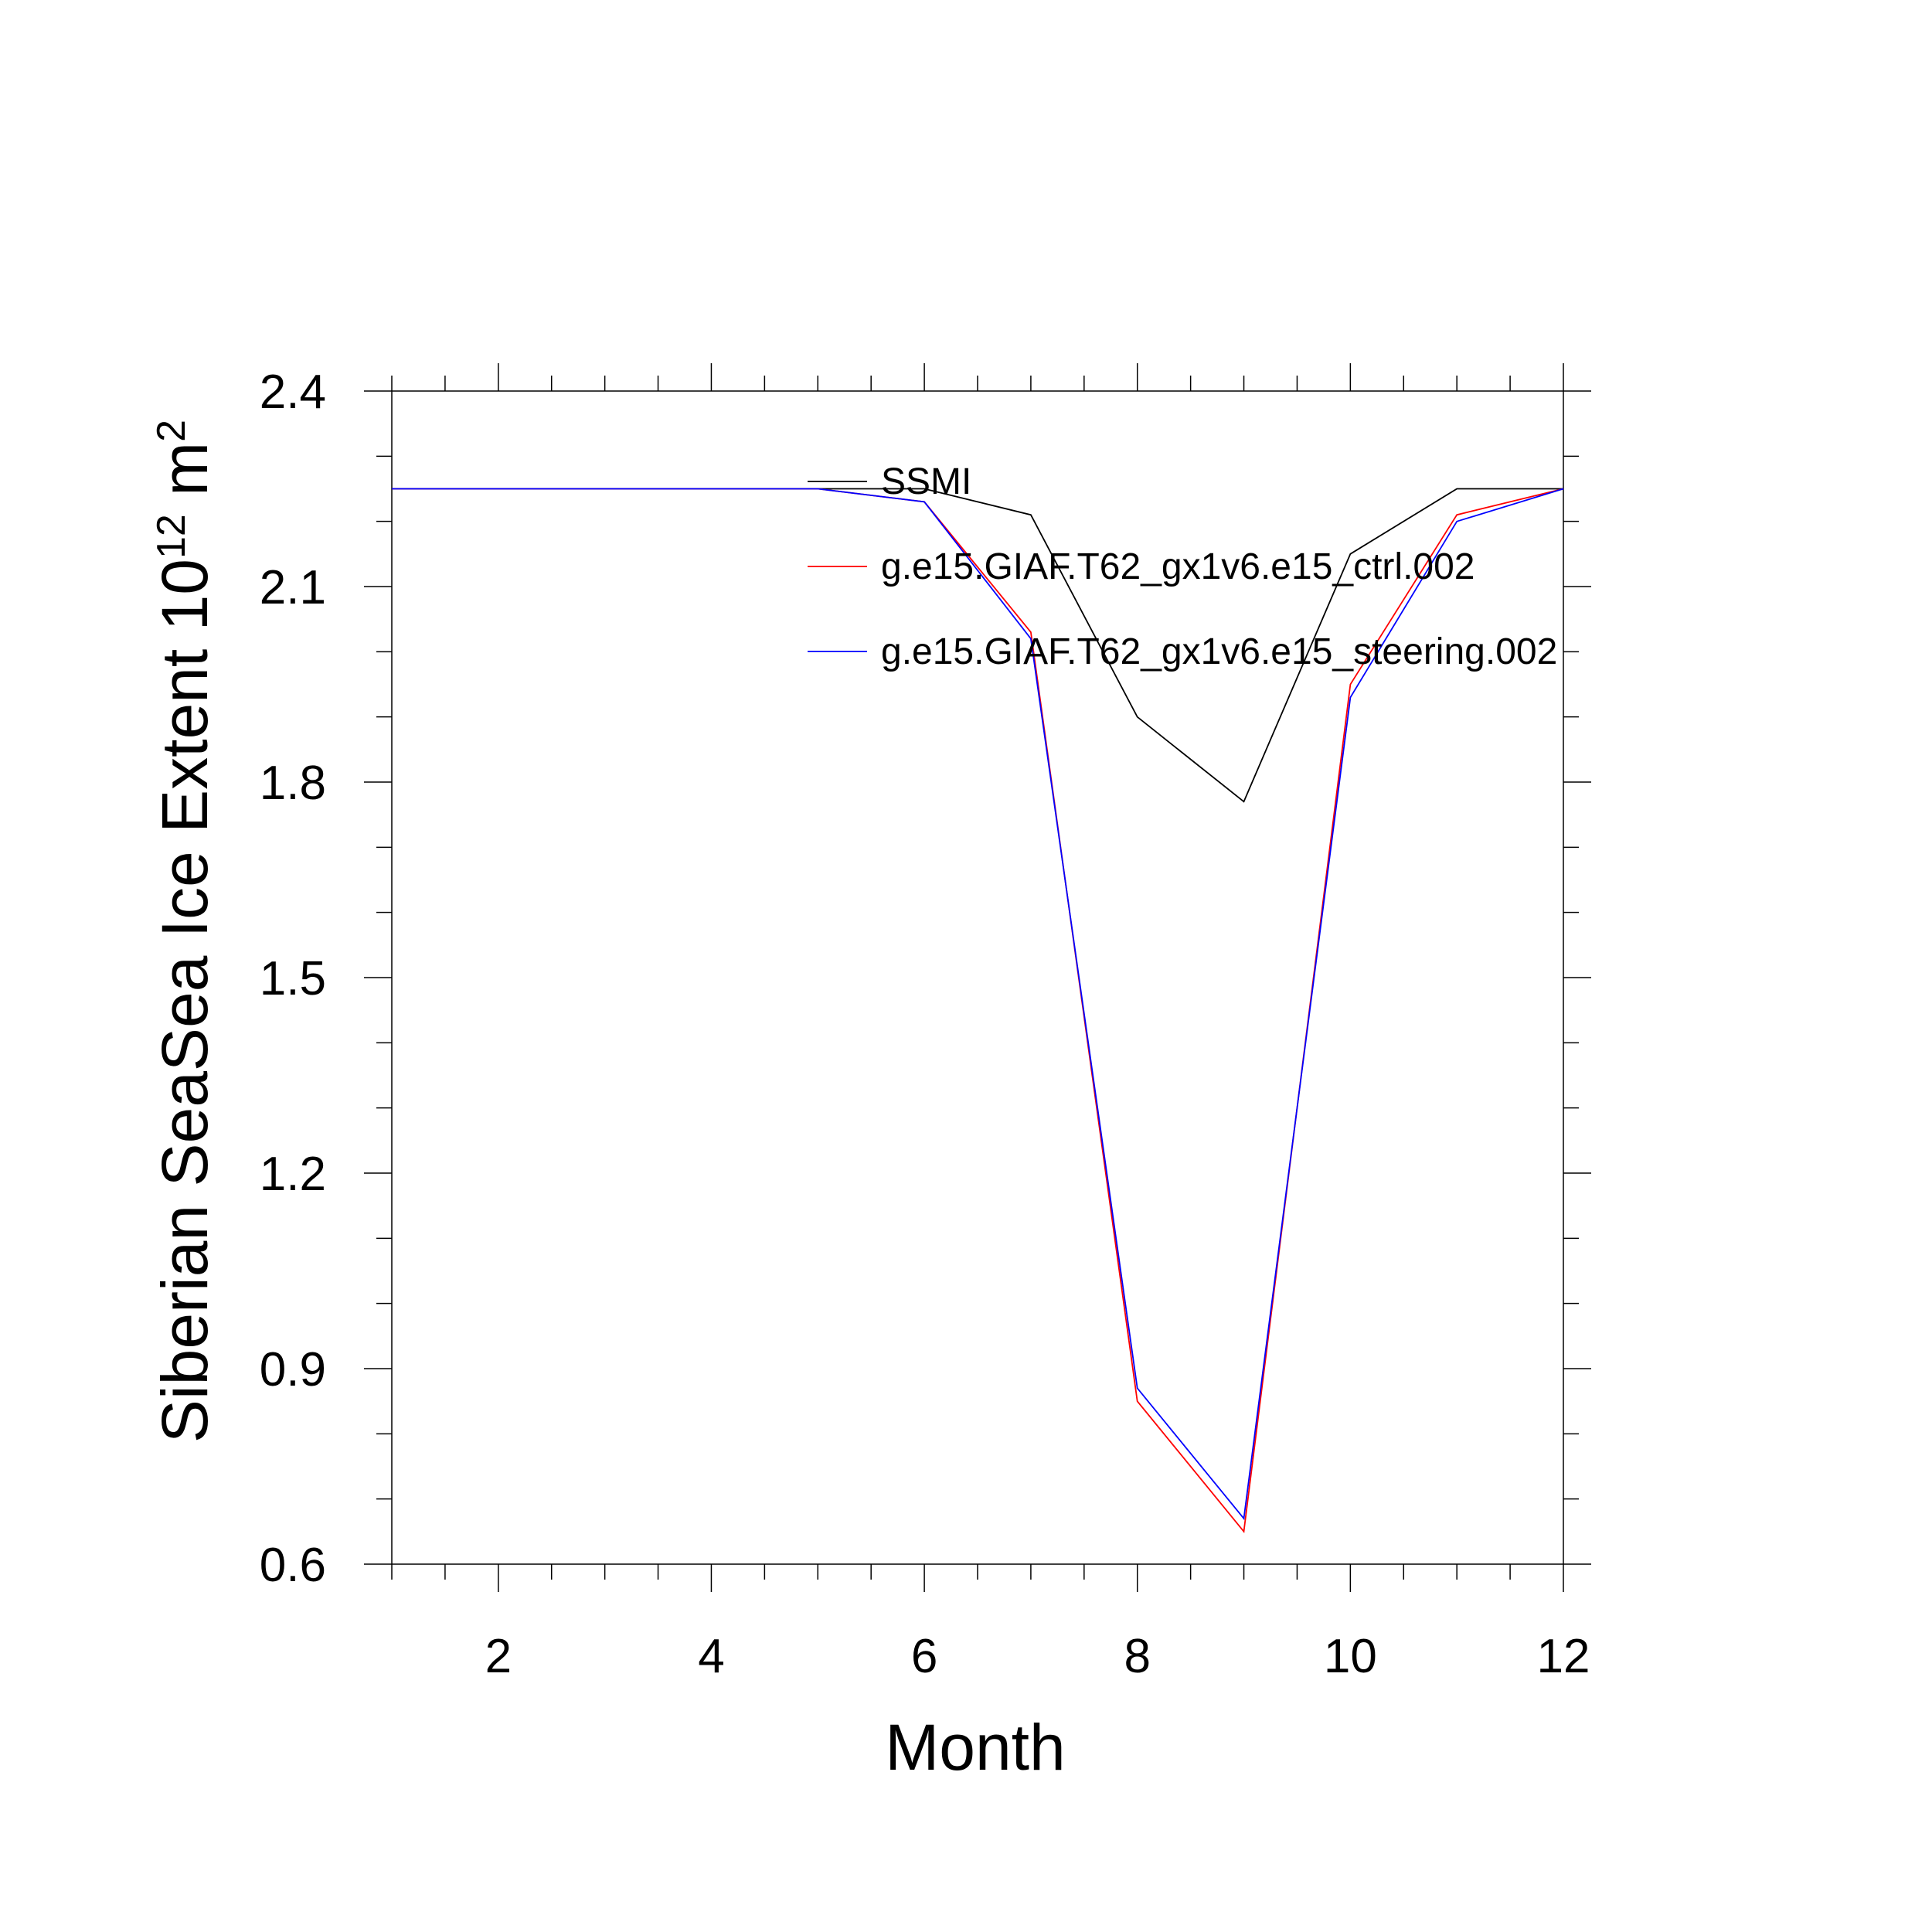 The image size is (1932, 1932). What do you see at coordinates (293, 1566) in the screenshot?
I see `y-tick-label: 0.6` at bounding box center [293, 1566].